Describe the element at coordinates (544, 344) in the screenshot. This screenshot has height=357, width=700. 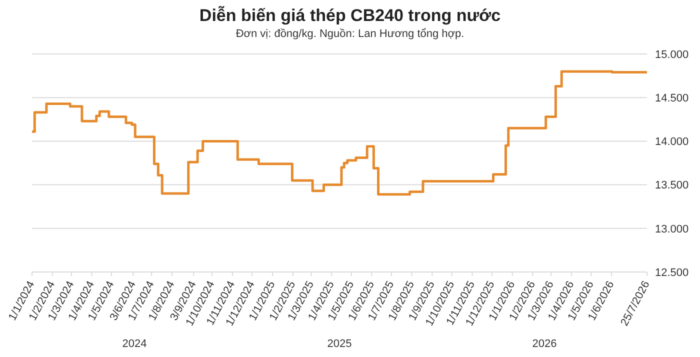
I see `text: 2026` at that location.